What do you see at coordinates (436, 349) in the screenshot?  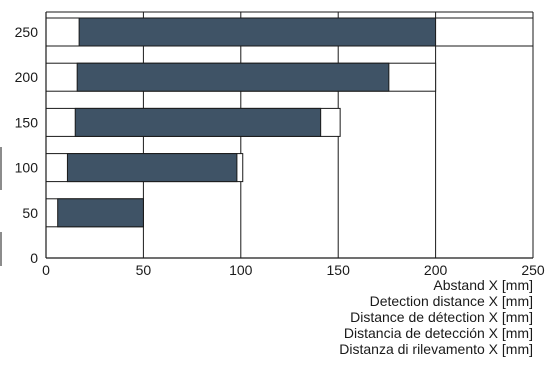 I see `x-axis-label-it: Distanza di rilevamento X [mm]` at bounding box center [436, 349].